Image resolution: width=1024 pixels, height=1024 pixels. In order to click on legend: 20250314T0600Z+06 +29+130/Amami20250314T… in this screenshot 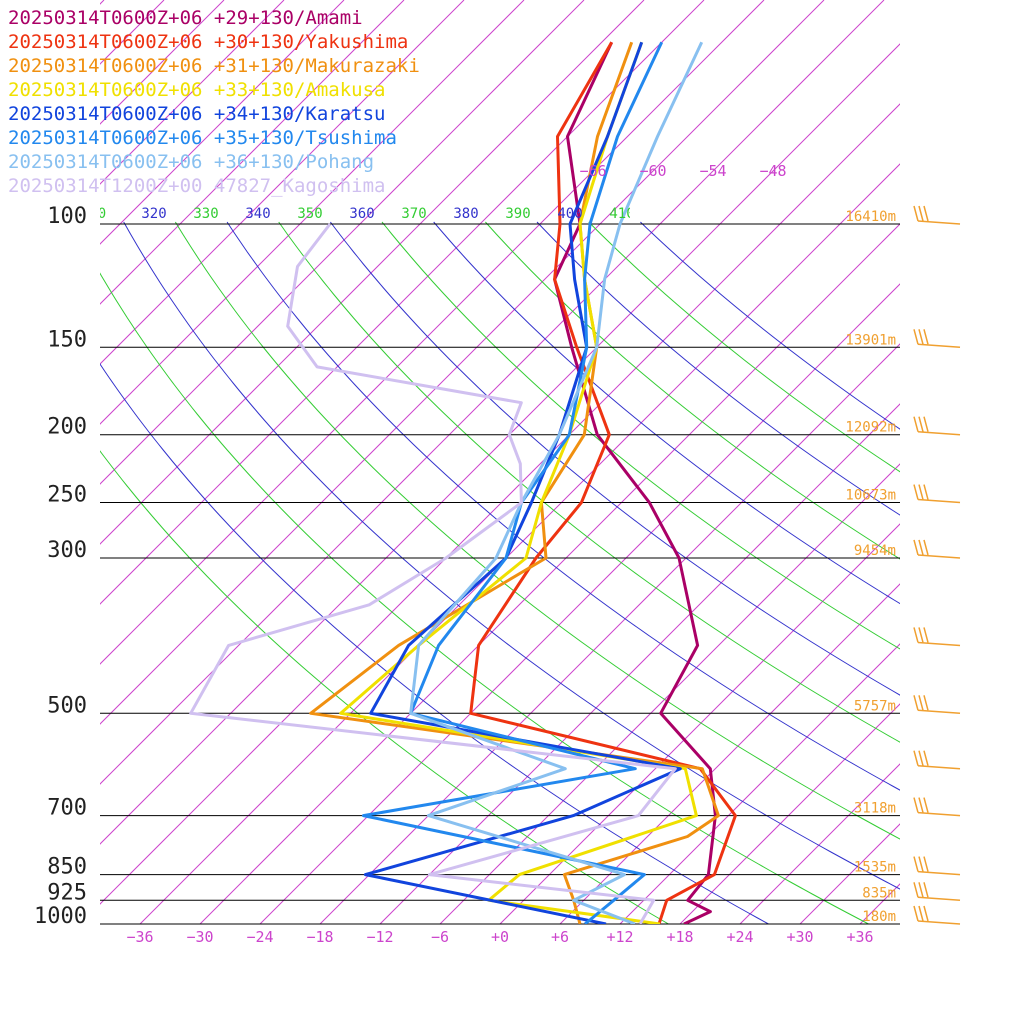, I will do `click(214, 102)`.